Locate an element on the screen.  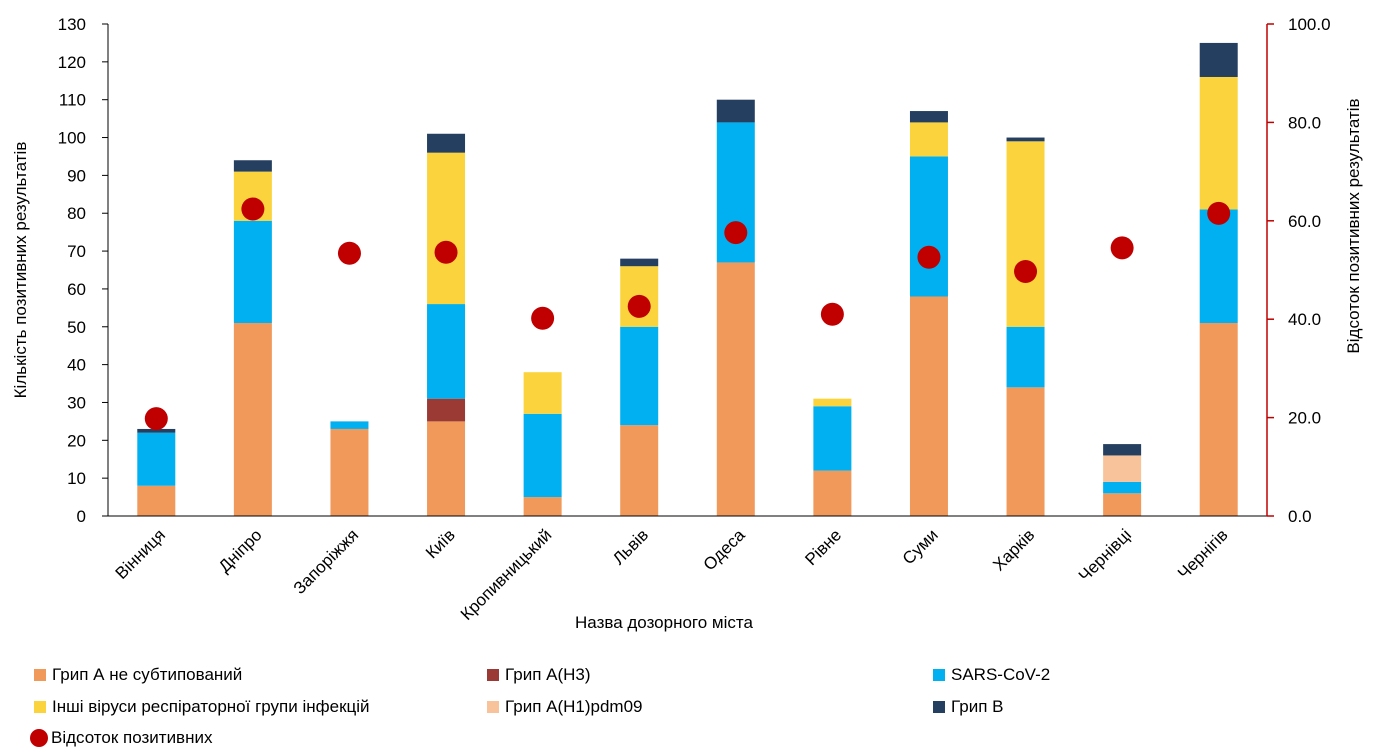
y2-tick-label: 20.0 is located at coordinates (1304, 418).